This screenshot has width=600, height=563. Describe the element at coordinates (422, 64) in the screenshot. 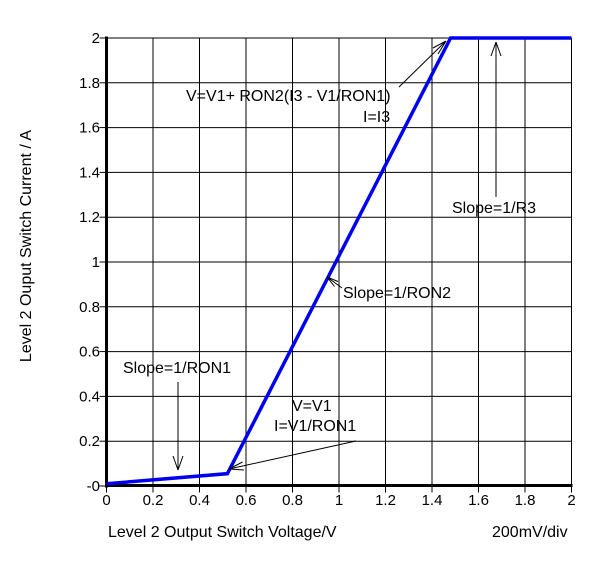

I see `arrow-saturation-corner` at that location.